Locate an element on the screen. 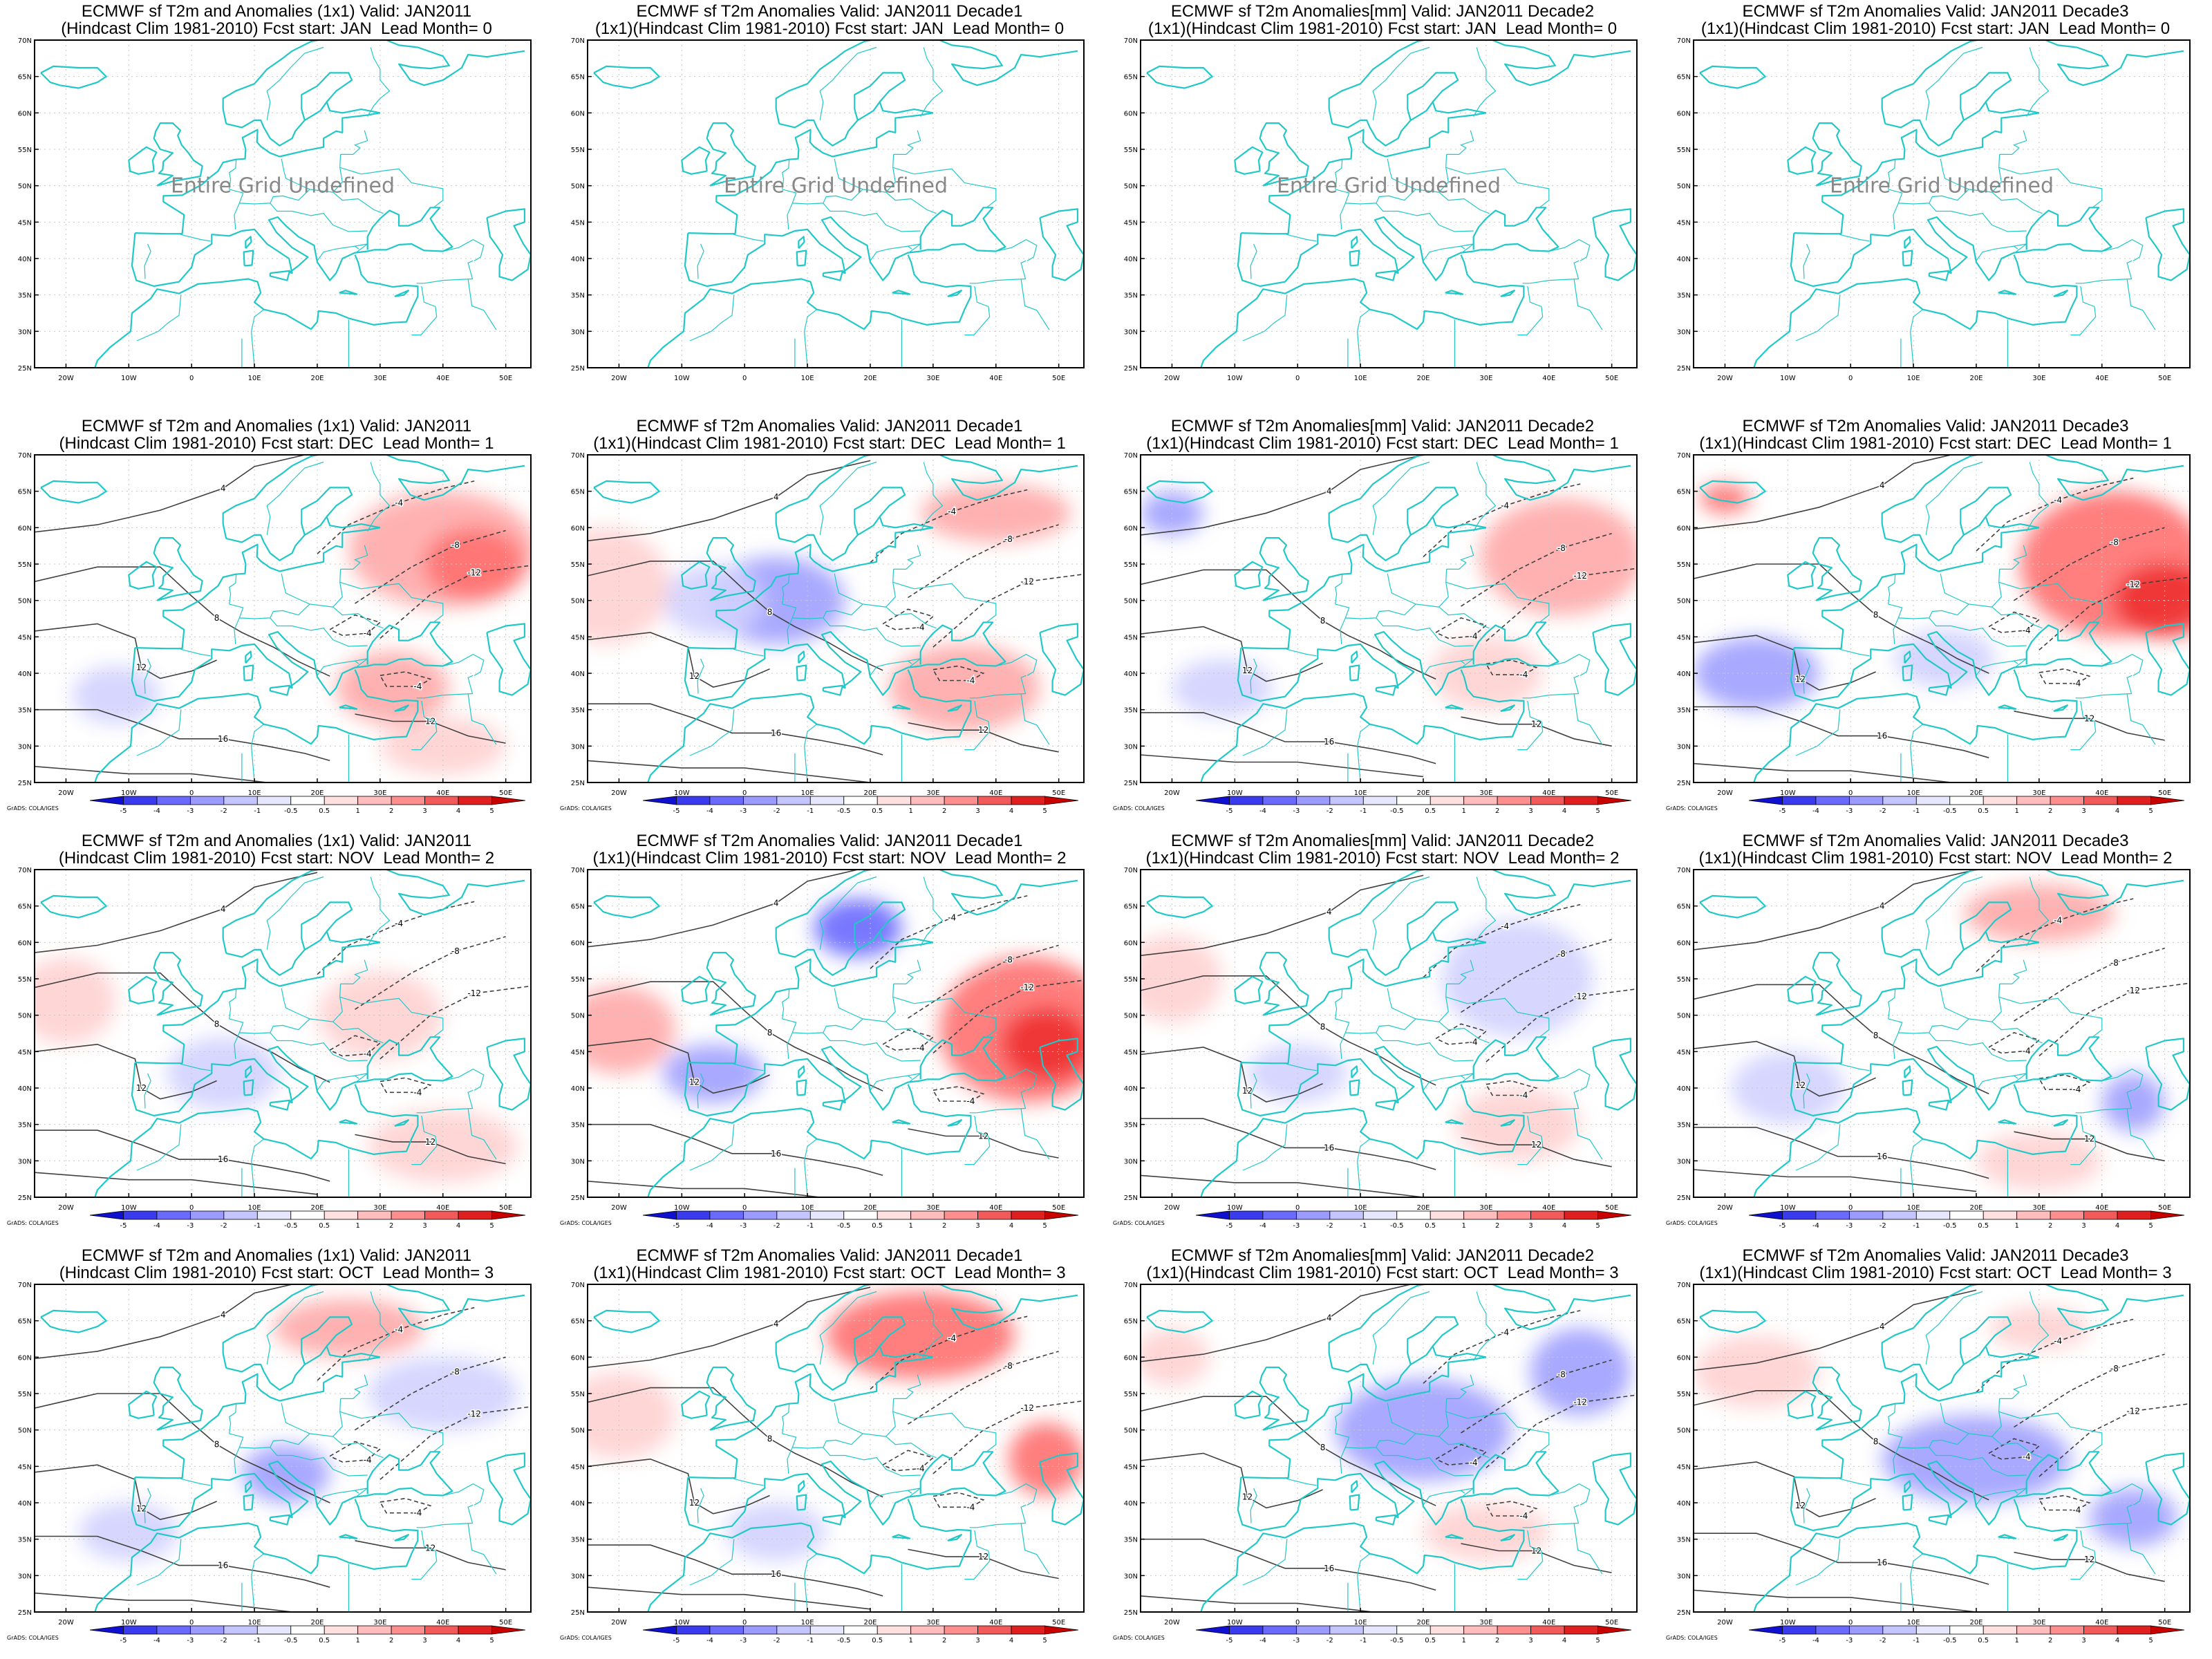 The image size is (2212, 1659). lon-tick-label: 0 is located at coordinates (1297, 1623).